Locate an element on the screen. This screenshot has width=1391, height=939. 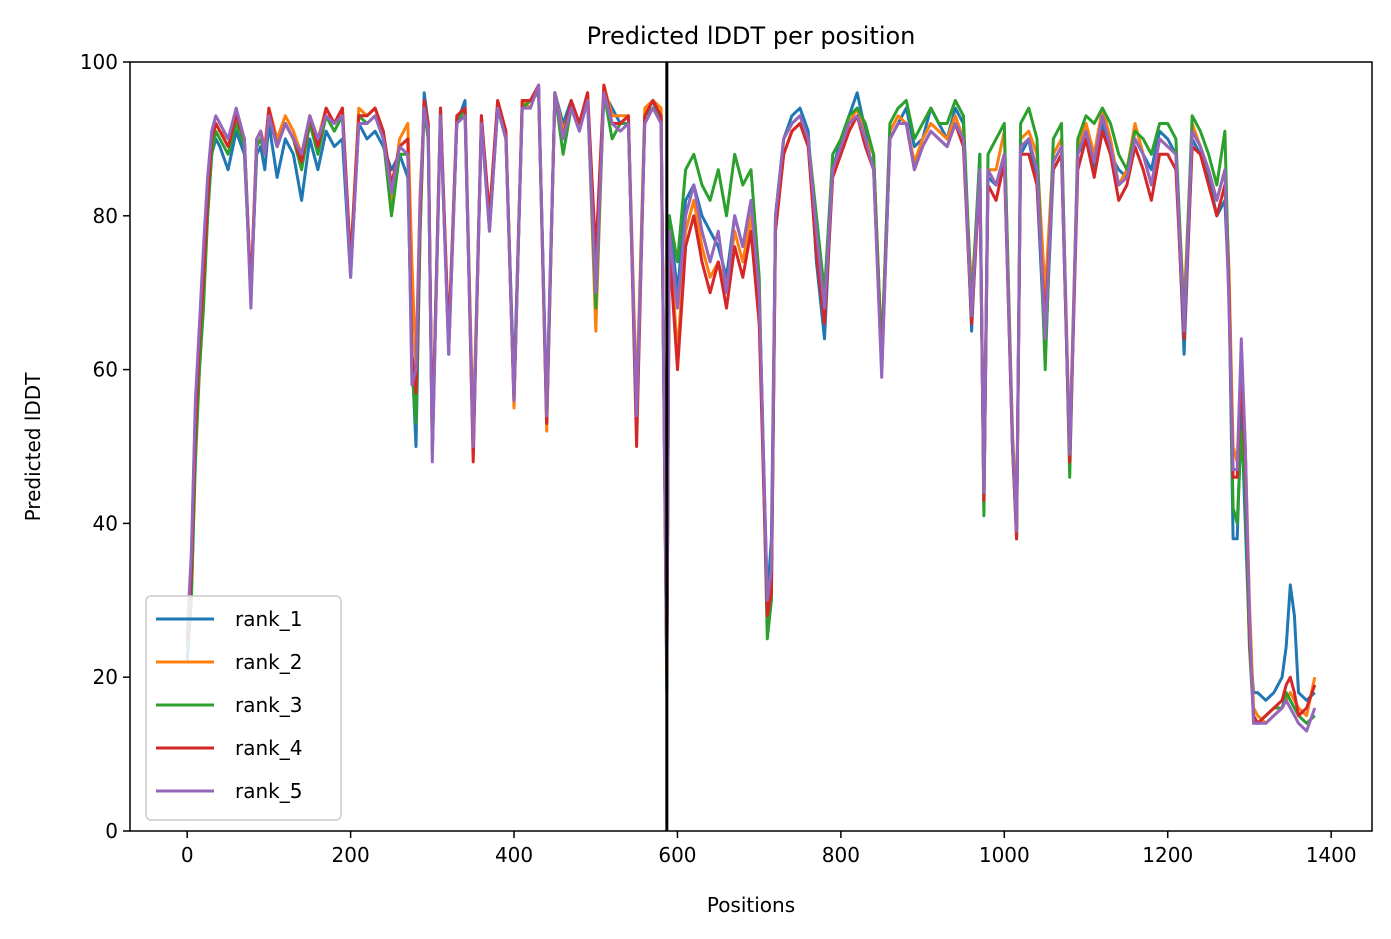
y-tick-label: 40 is located at coordinates (105, 523).